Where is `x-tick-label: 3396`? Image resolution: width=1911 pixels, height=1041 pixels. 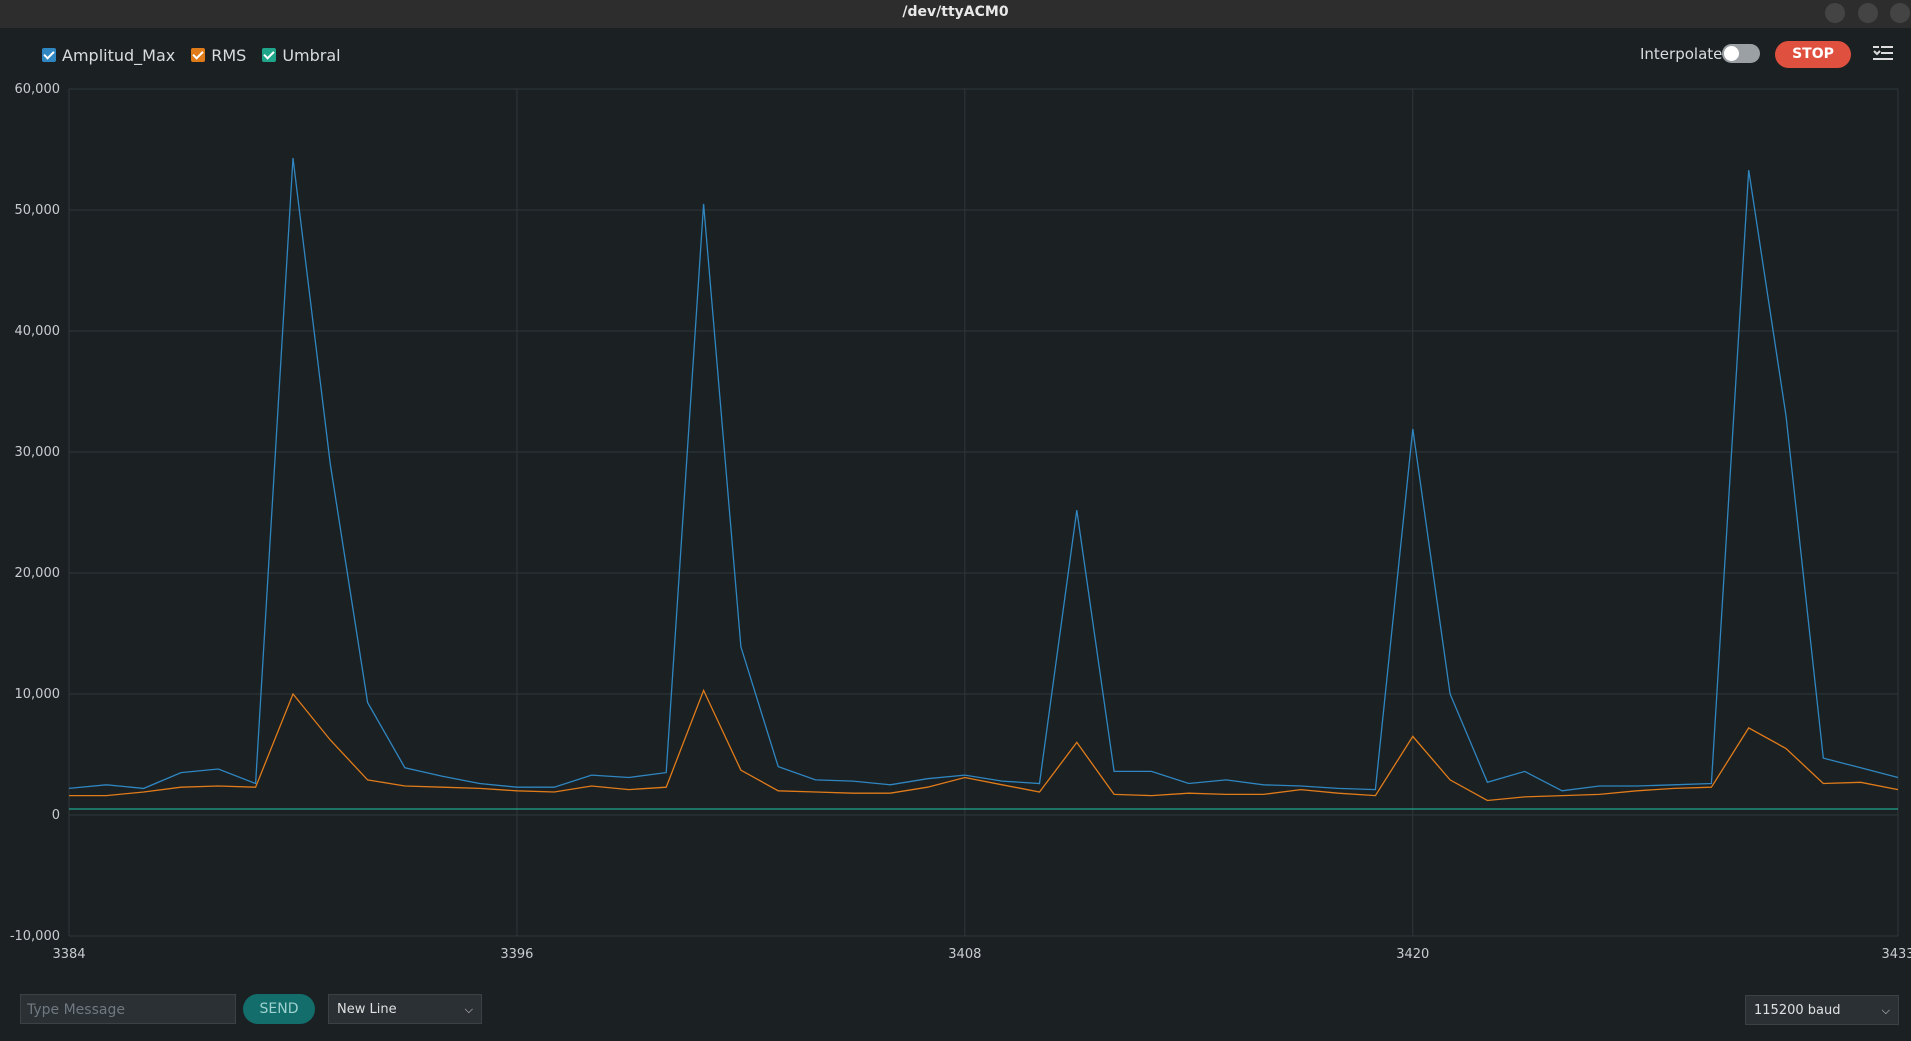
x-tick-label: 3396 is located at coordinates (516, 954).